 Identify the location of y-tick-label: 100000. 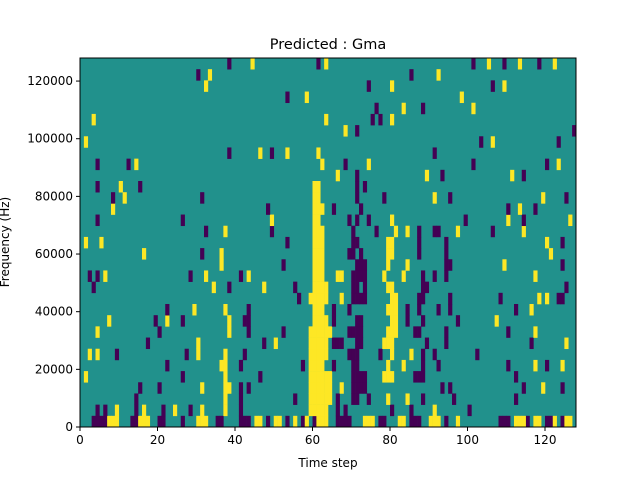
(50, 139).